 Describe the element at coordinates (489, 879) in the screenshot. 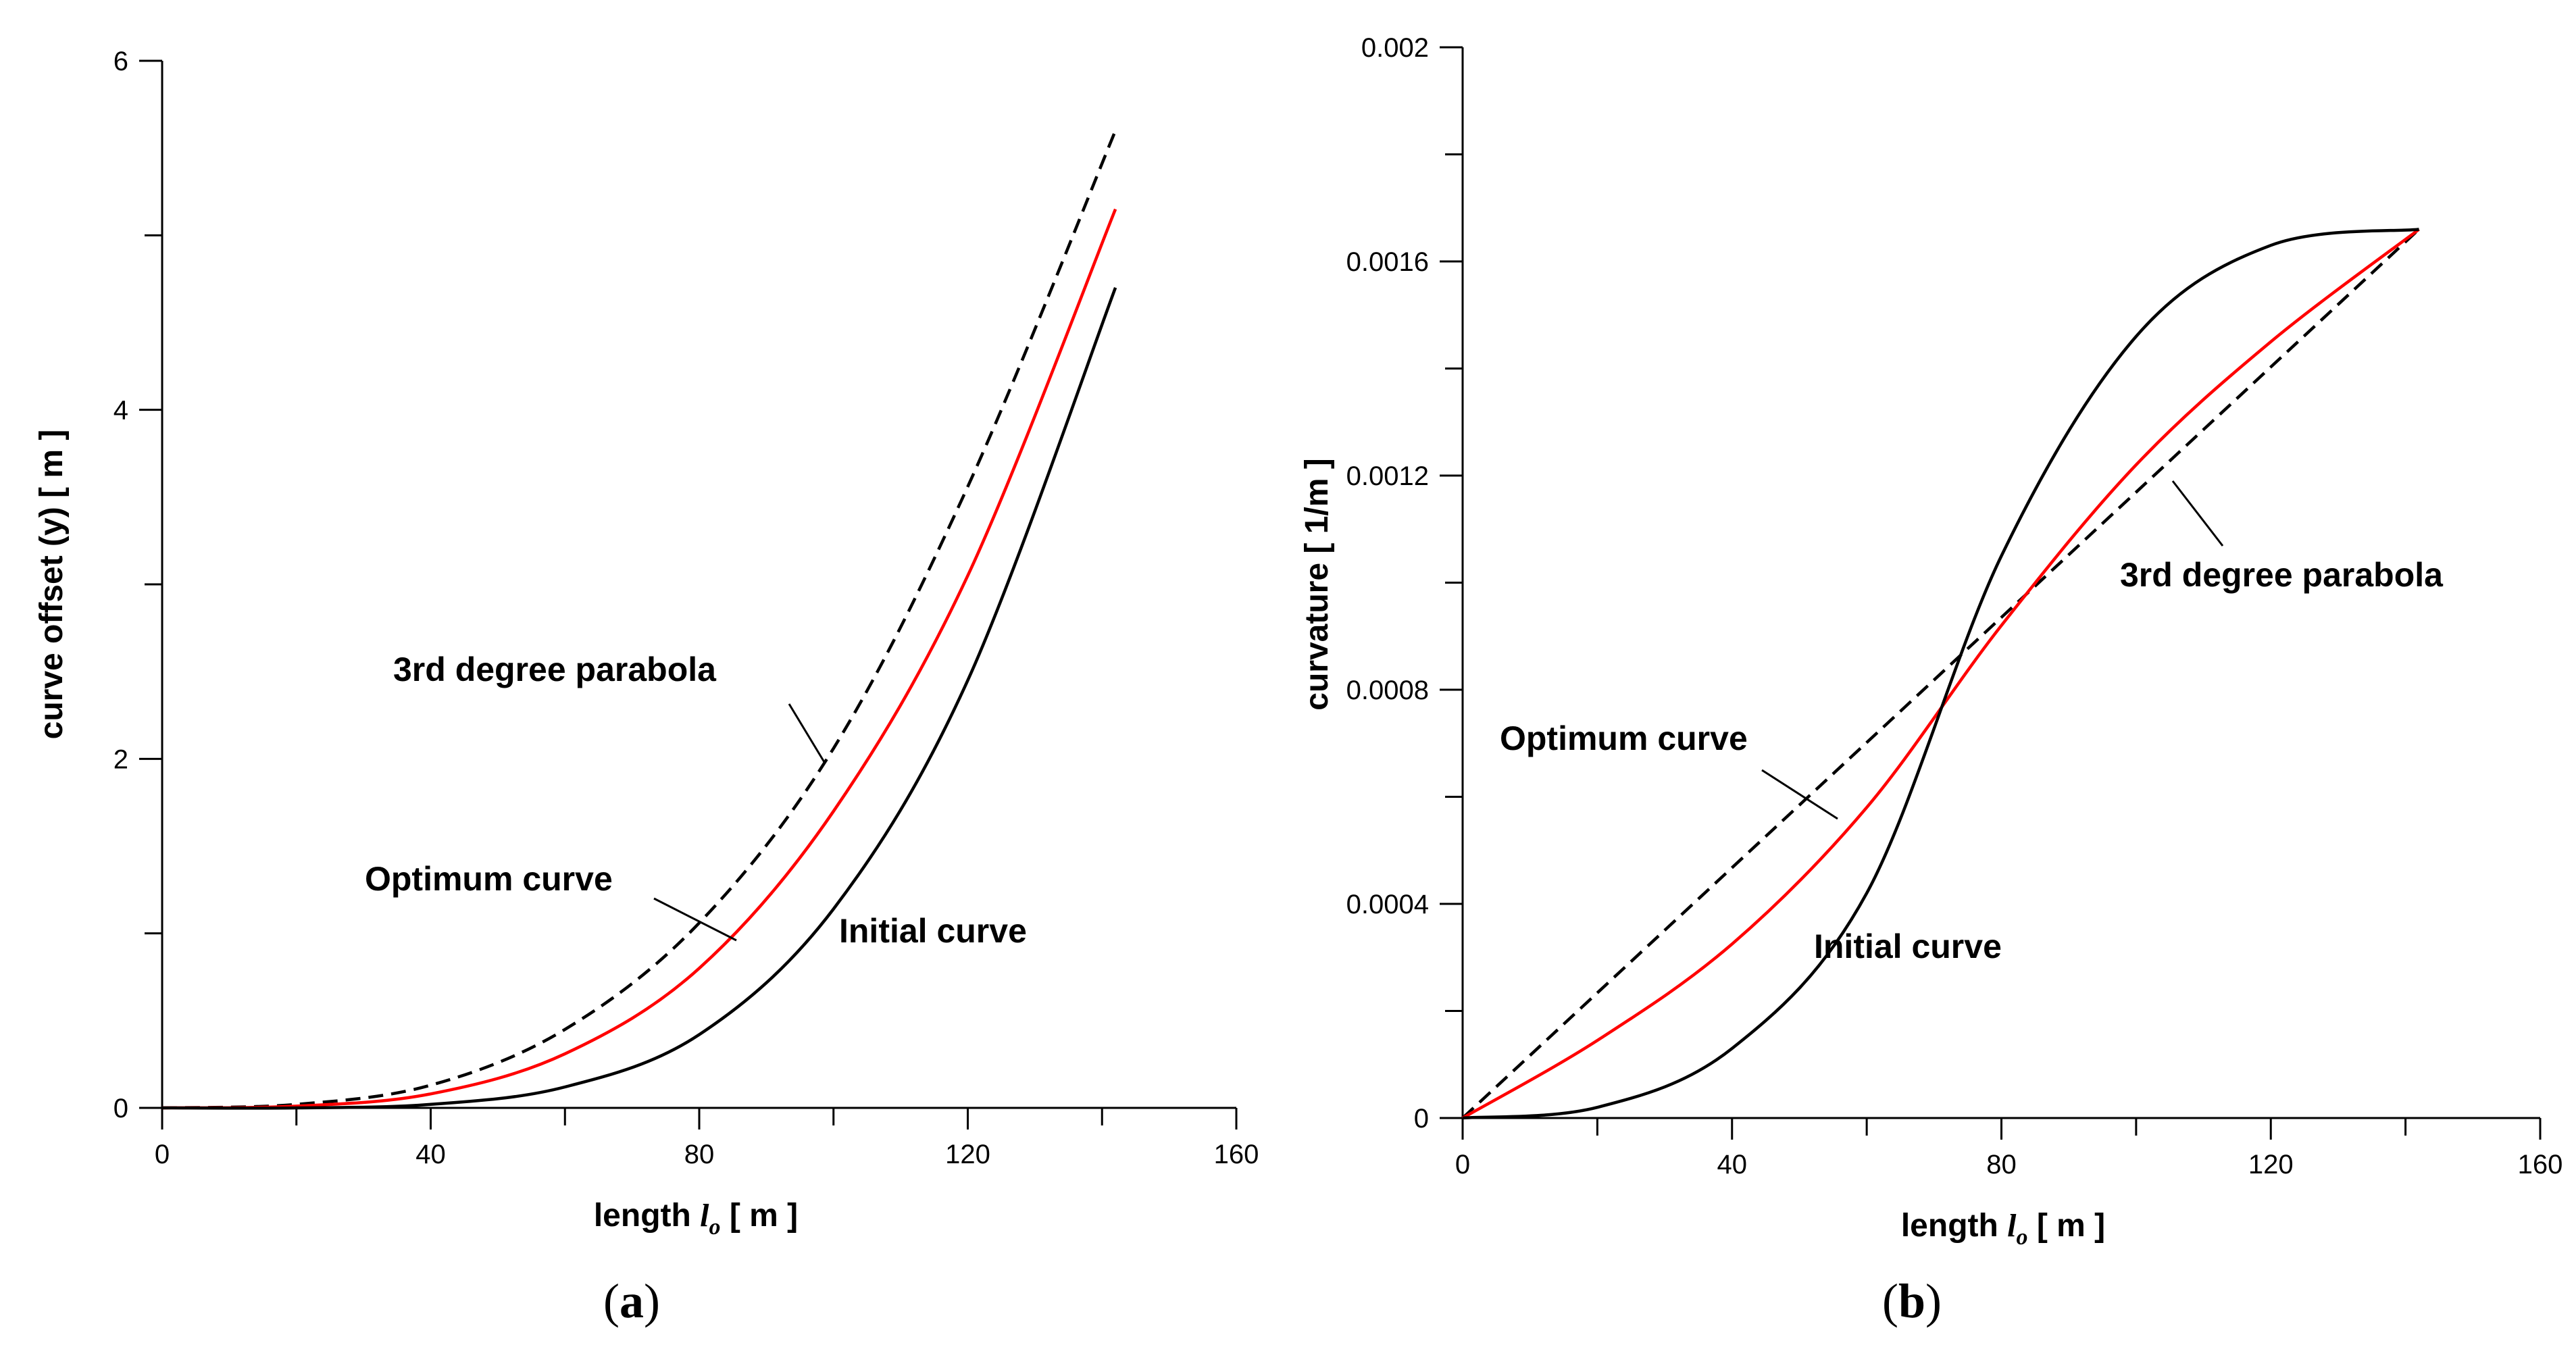

I see `panel-a-optimum-annotation: Optimum curve` at that location.